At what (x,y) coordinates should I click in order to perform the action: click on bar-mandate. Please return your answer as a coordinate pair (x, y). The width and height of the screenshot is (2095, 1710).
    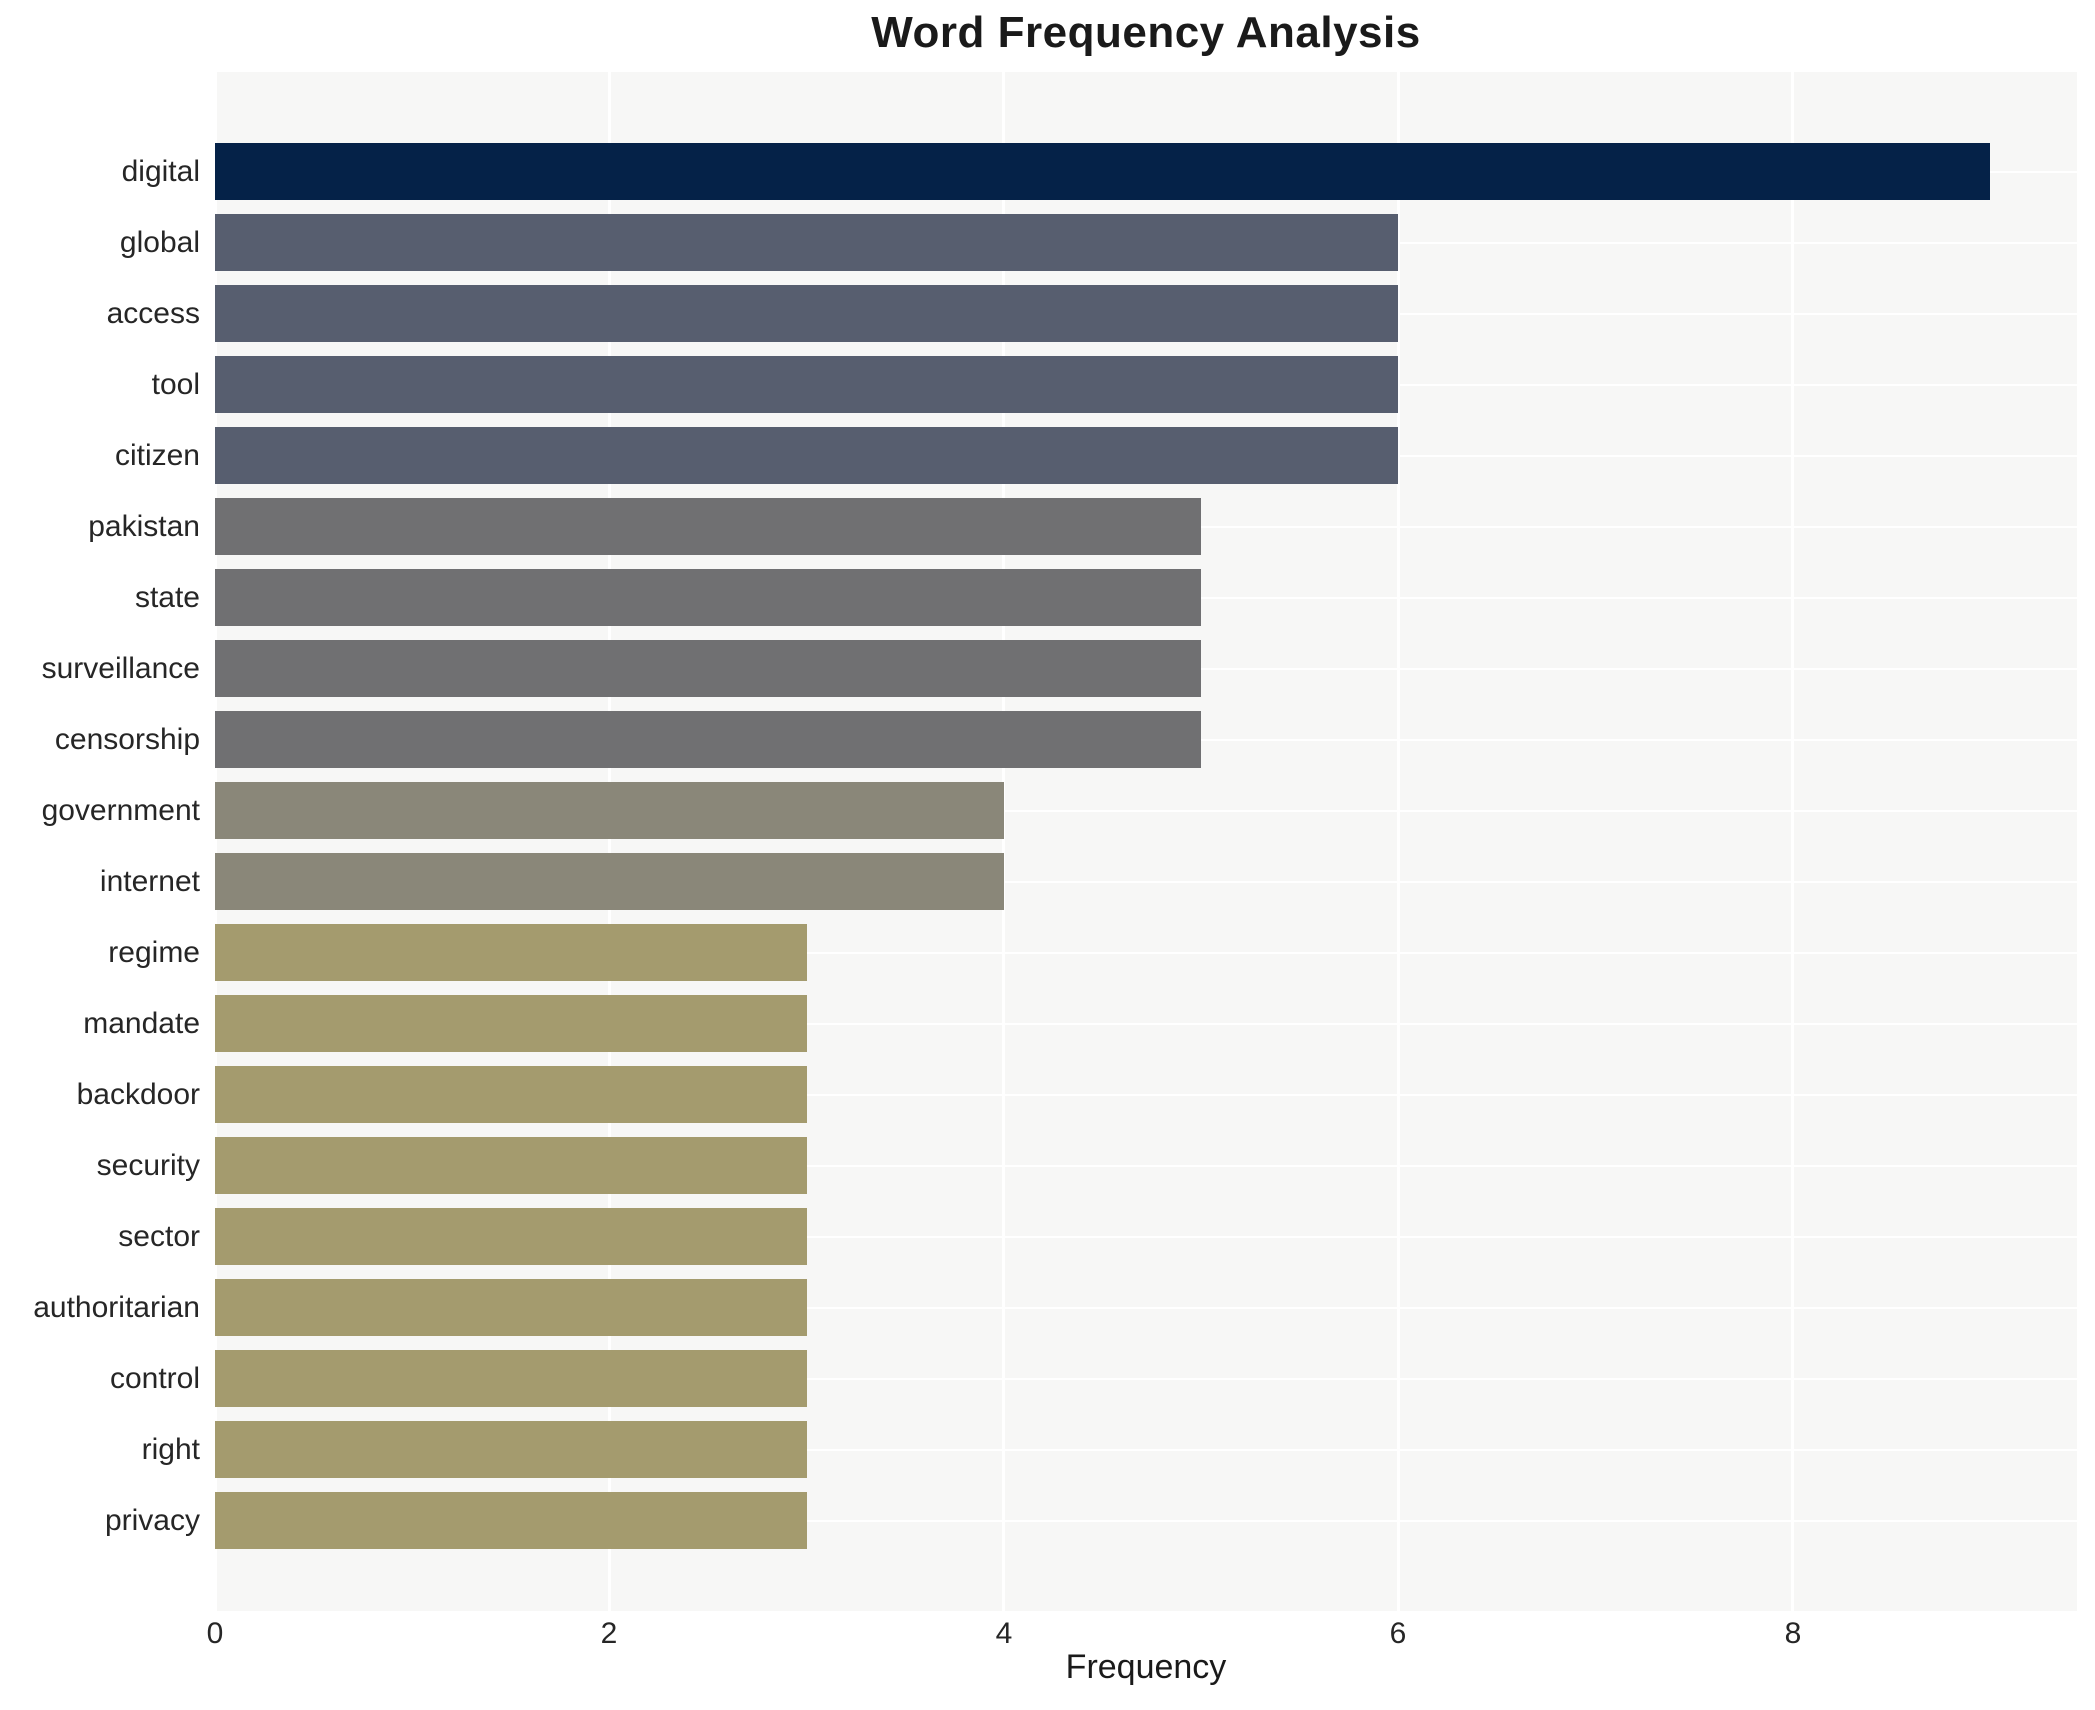
    Looking at the image, I should click on (511, 1023).